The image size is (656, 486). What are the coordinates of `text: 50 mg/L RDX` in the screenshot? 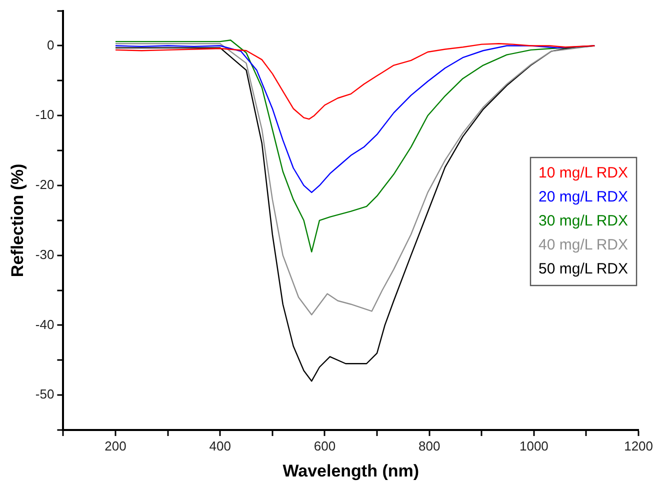 It's located at (583, 269).